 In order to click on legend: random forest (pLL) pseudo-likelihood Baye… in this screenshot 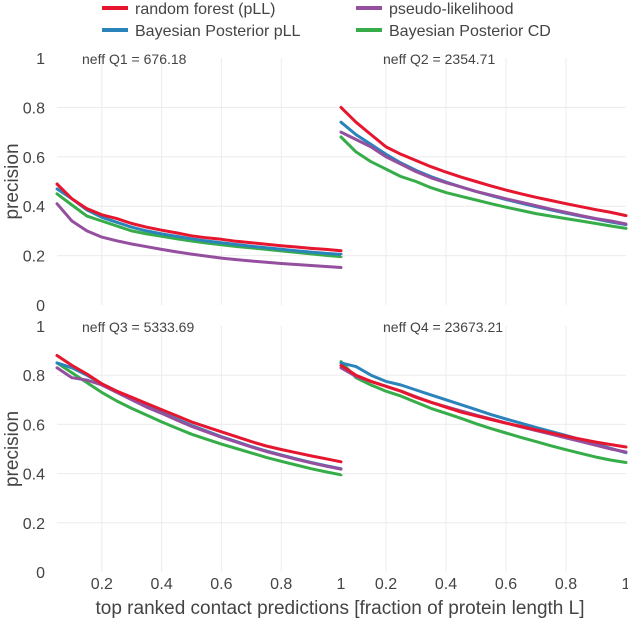, I will do `click(326, 20)`.